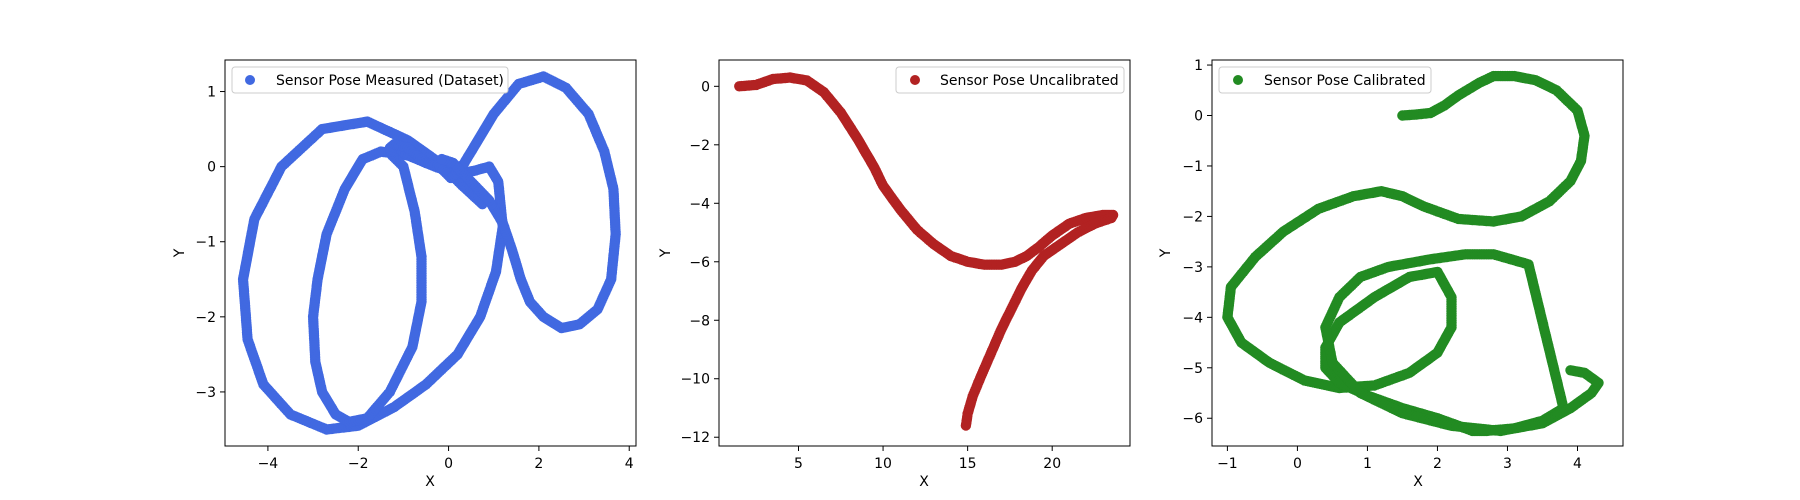  What do you see at coordinates (1227, 464) in the screenshot?
I see `x-tick-label: −1` at bounding box center [1227, 464].